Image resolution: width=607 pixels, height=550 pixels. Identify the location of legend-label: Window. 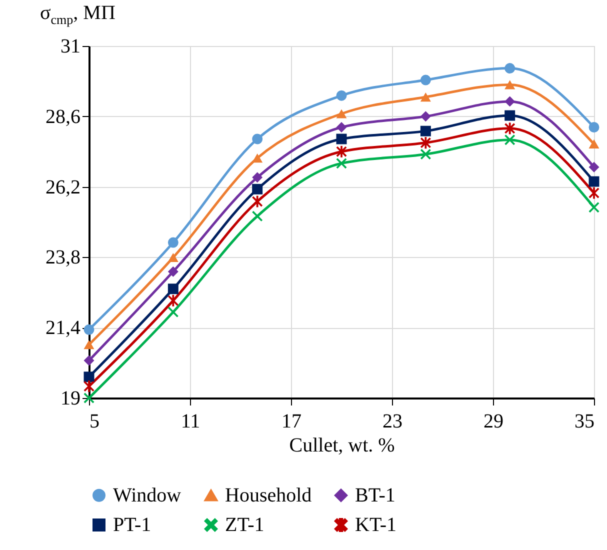
(147, 495).